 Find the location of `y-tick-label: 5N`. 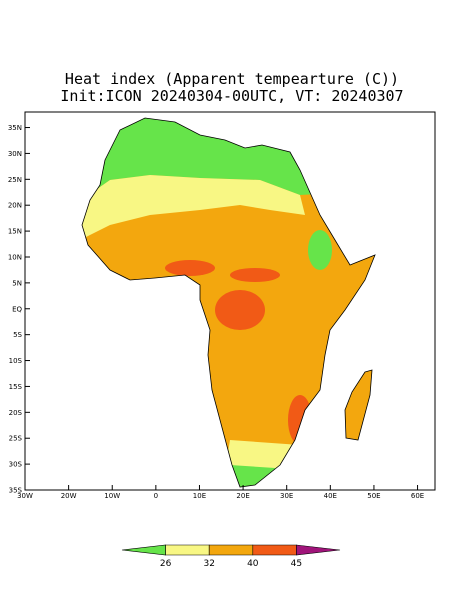

y-tick-label: 5N is located at coordinates (17, 283).